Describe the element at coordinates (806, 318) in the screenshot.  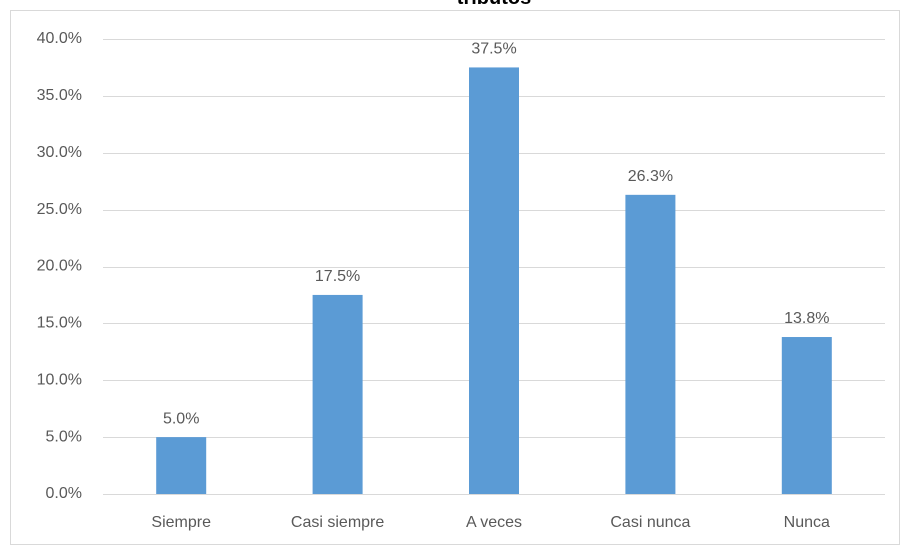
I see `data-label: 13.8%` at that location.